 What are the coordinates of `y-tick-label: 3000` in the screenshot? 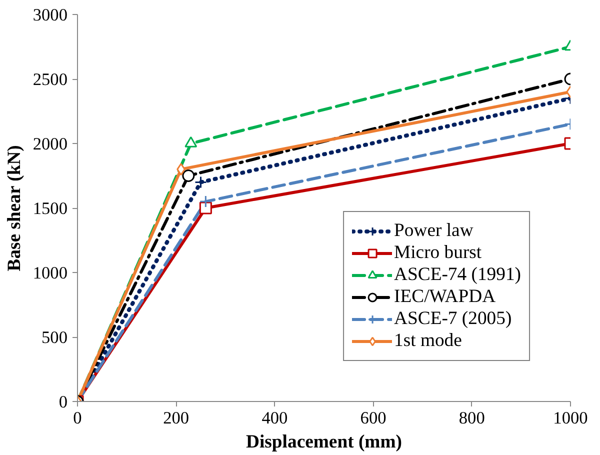 It's located at (50, 15).